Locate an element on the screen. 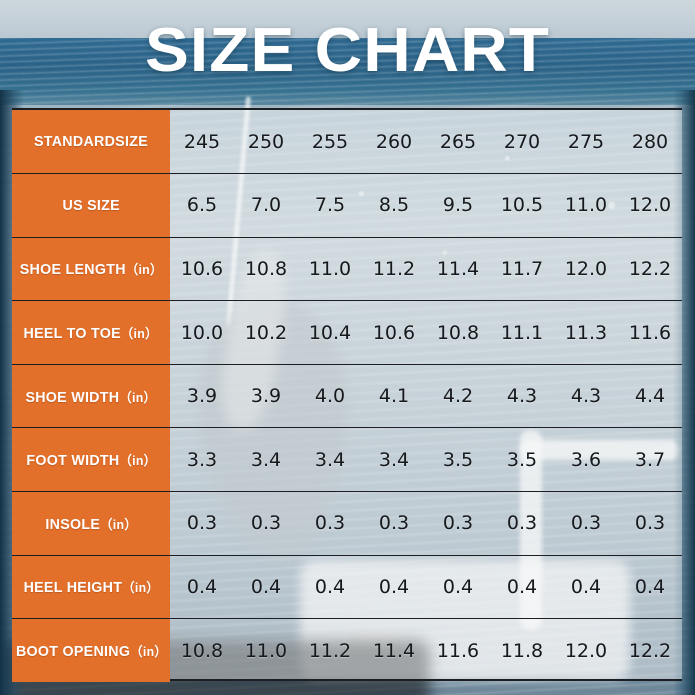  row-label-cell: HEEL HEIGHT（in） is located at coordinates (91, 587).